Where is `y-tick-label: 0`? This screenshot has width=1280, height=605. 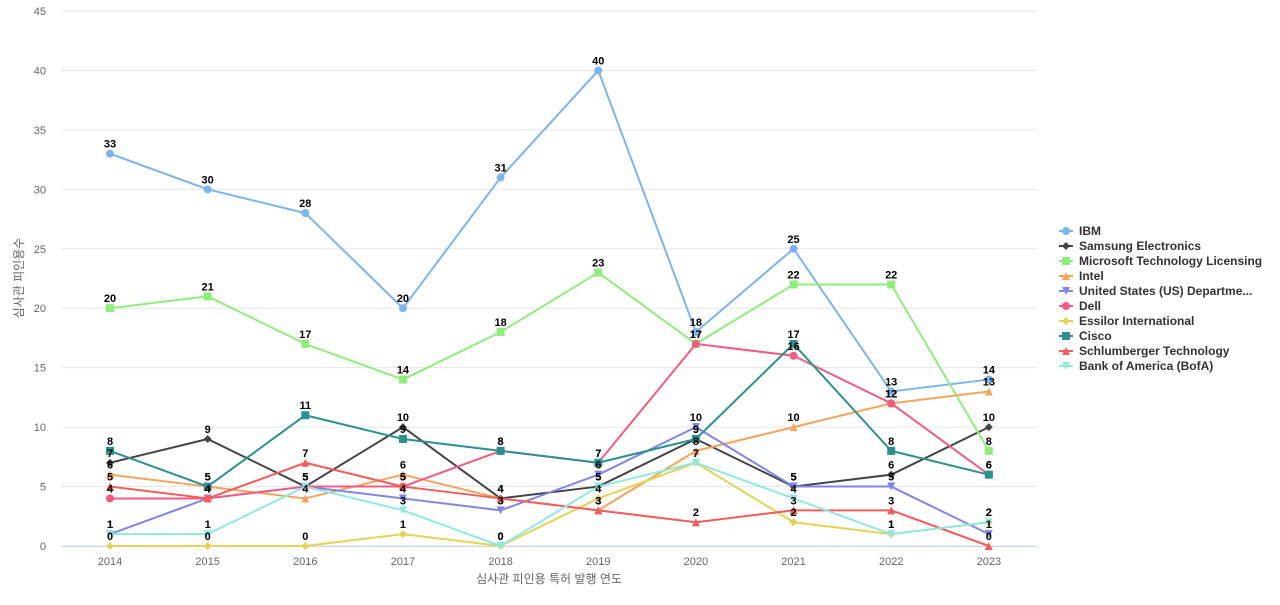 y-tick-label: 0 is located at coordinates (43, 547).